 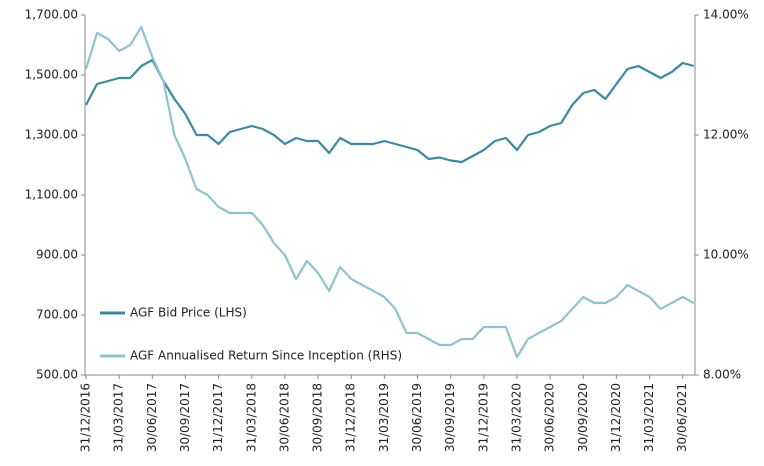 What do you see at coordinates (51, 75) in the screenshot?
I see `y-tick-label: 1,500.00` at bounding box center [51, 75].